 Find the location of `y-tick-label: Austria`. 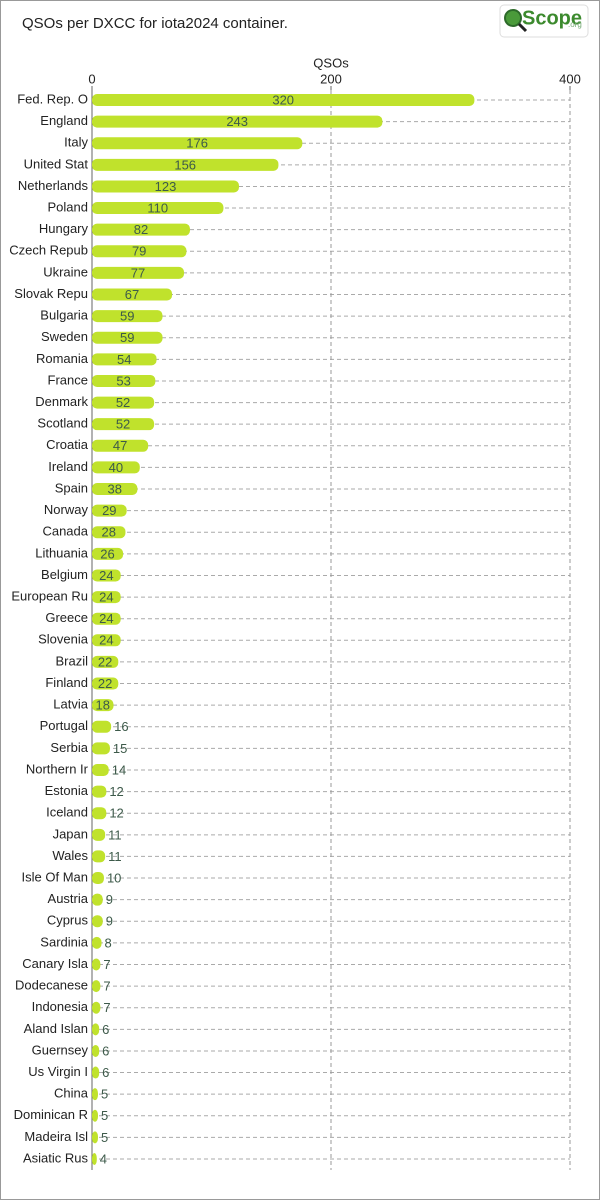

y-tick-label: Austria is located at coordinates (68, 898).